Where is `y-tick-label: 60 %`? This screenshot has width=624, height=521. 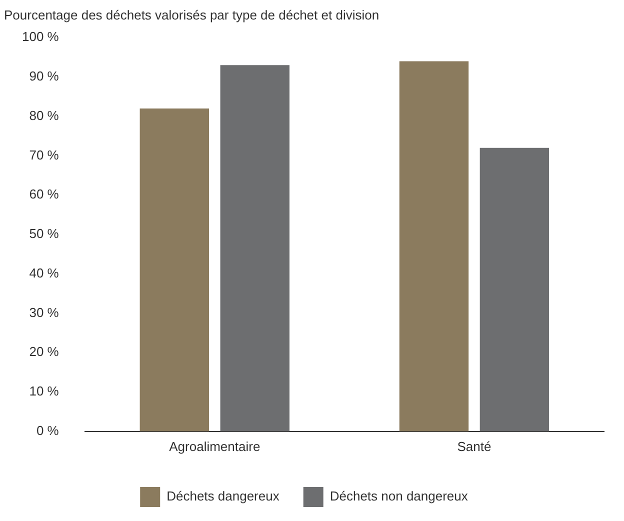
y-tick-label: 60 % is located at coordinates (44, 194).